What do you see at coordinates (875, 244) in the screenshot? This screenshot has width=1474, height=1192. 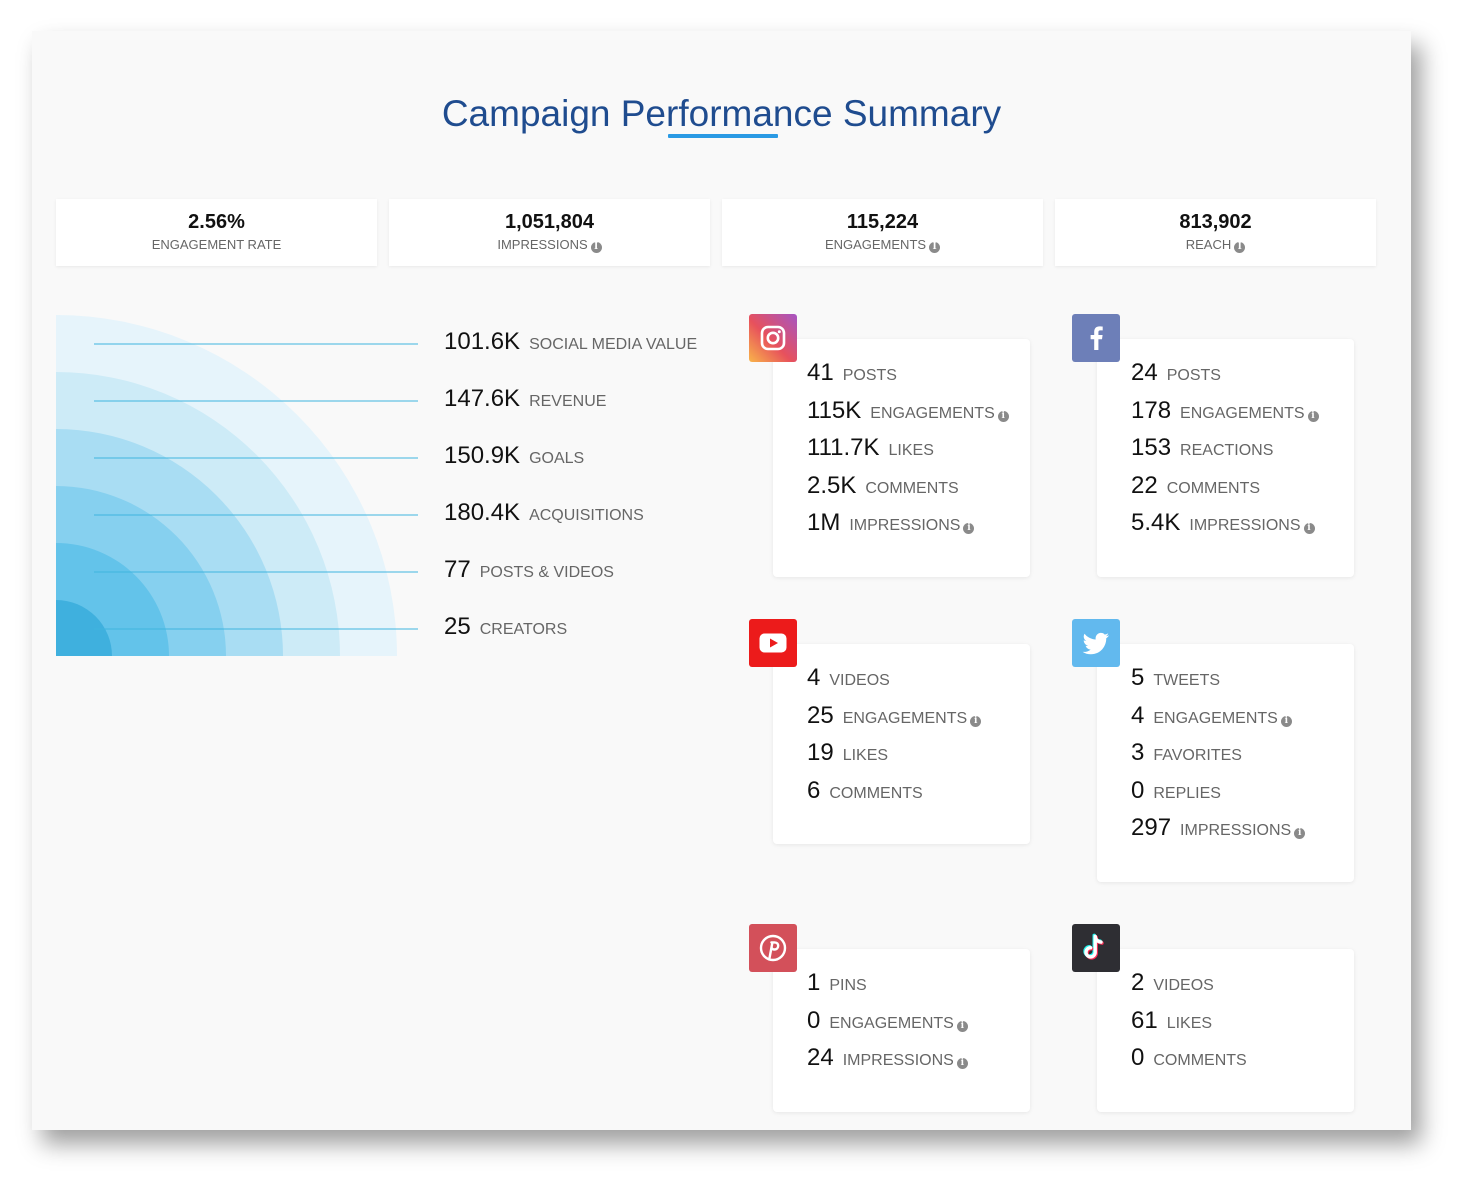 I see `kpi-label-text: ENGAGEMENTS` at bounding box center [875, 244].